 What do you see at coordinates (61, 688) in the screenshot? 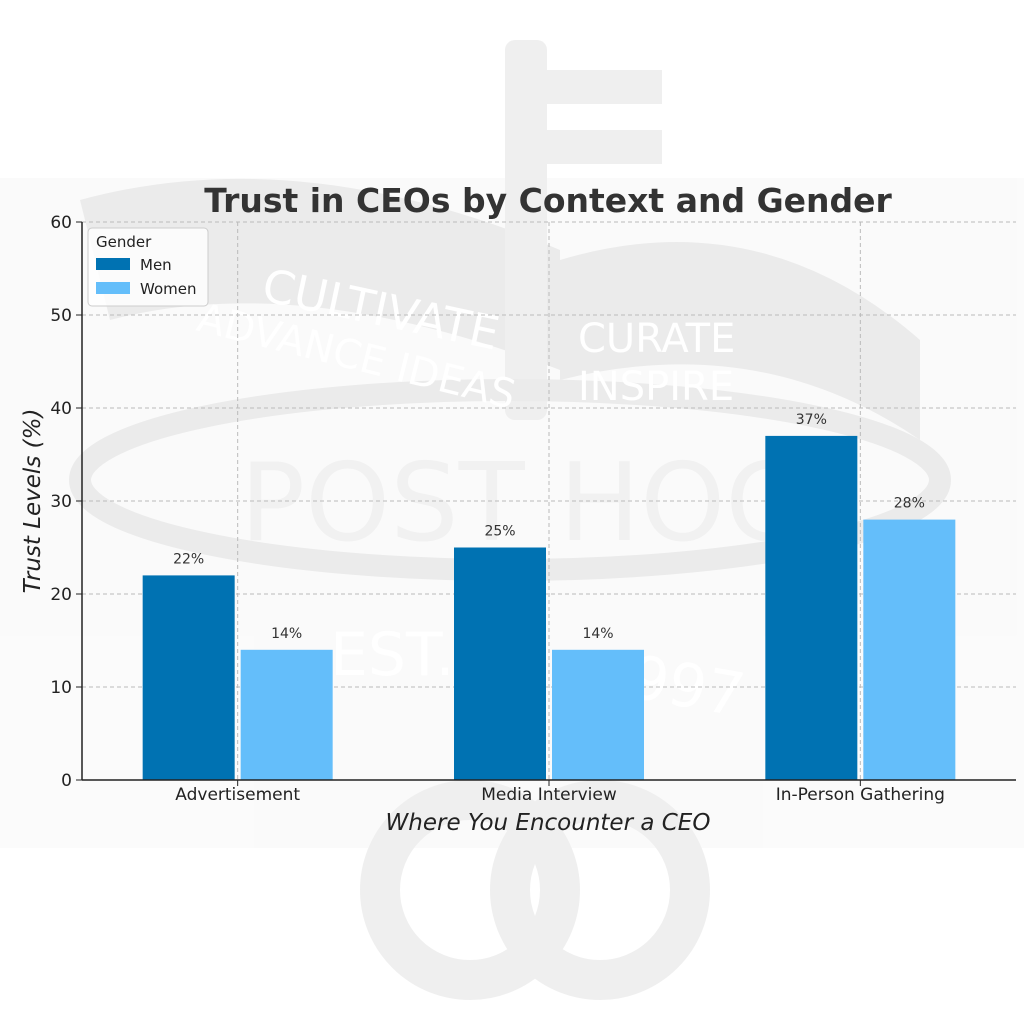
I see `y-tick-label: 10` at bounding box center [61, 688].